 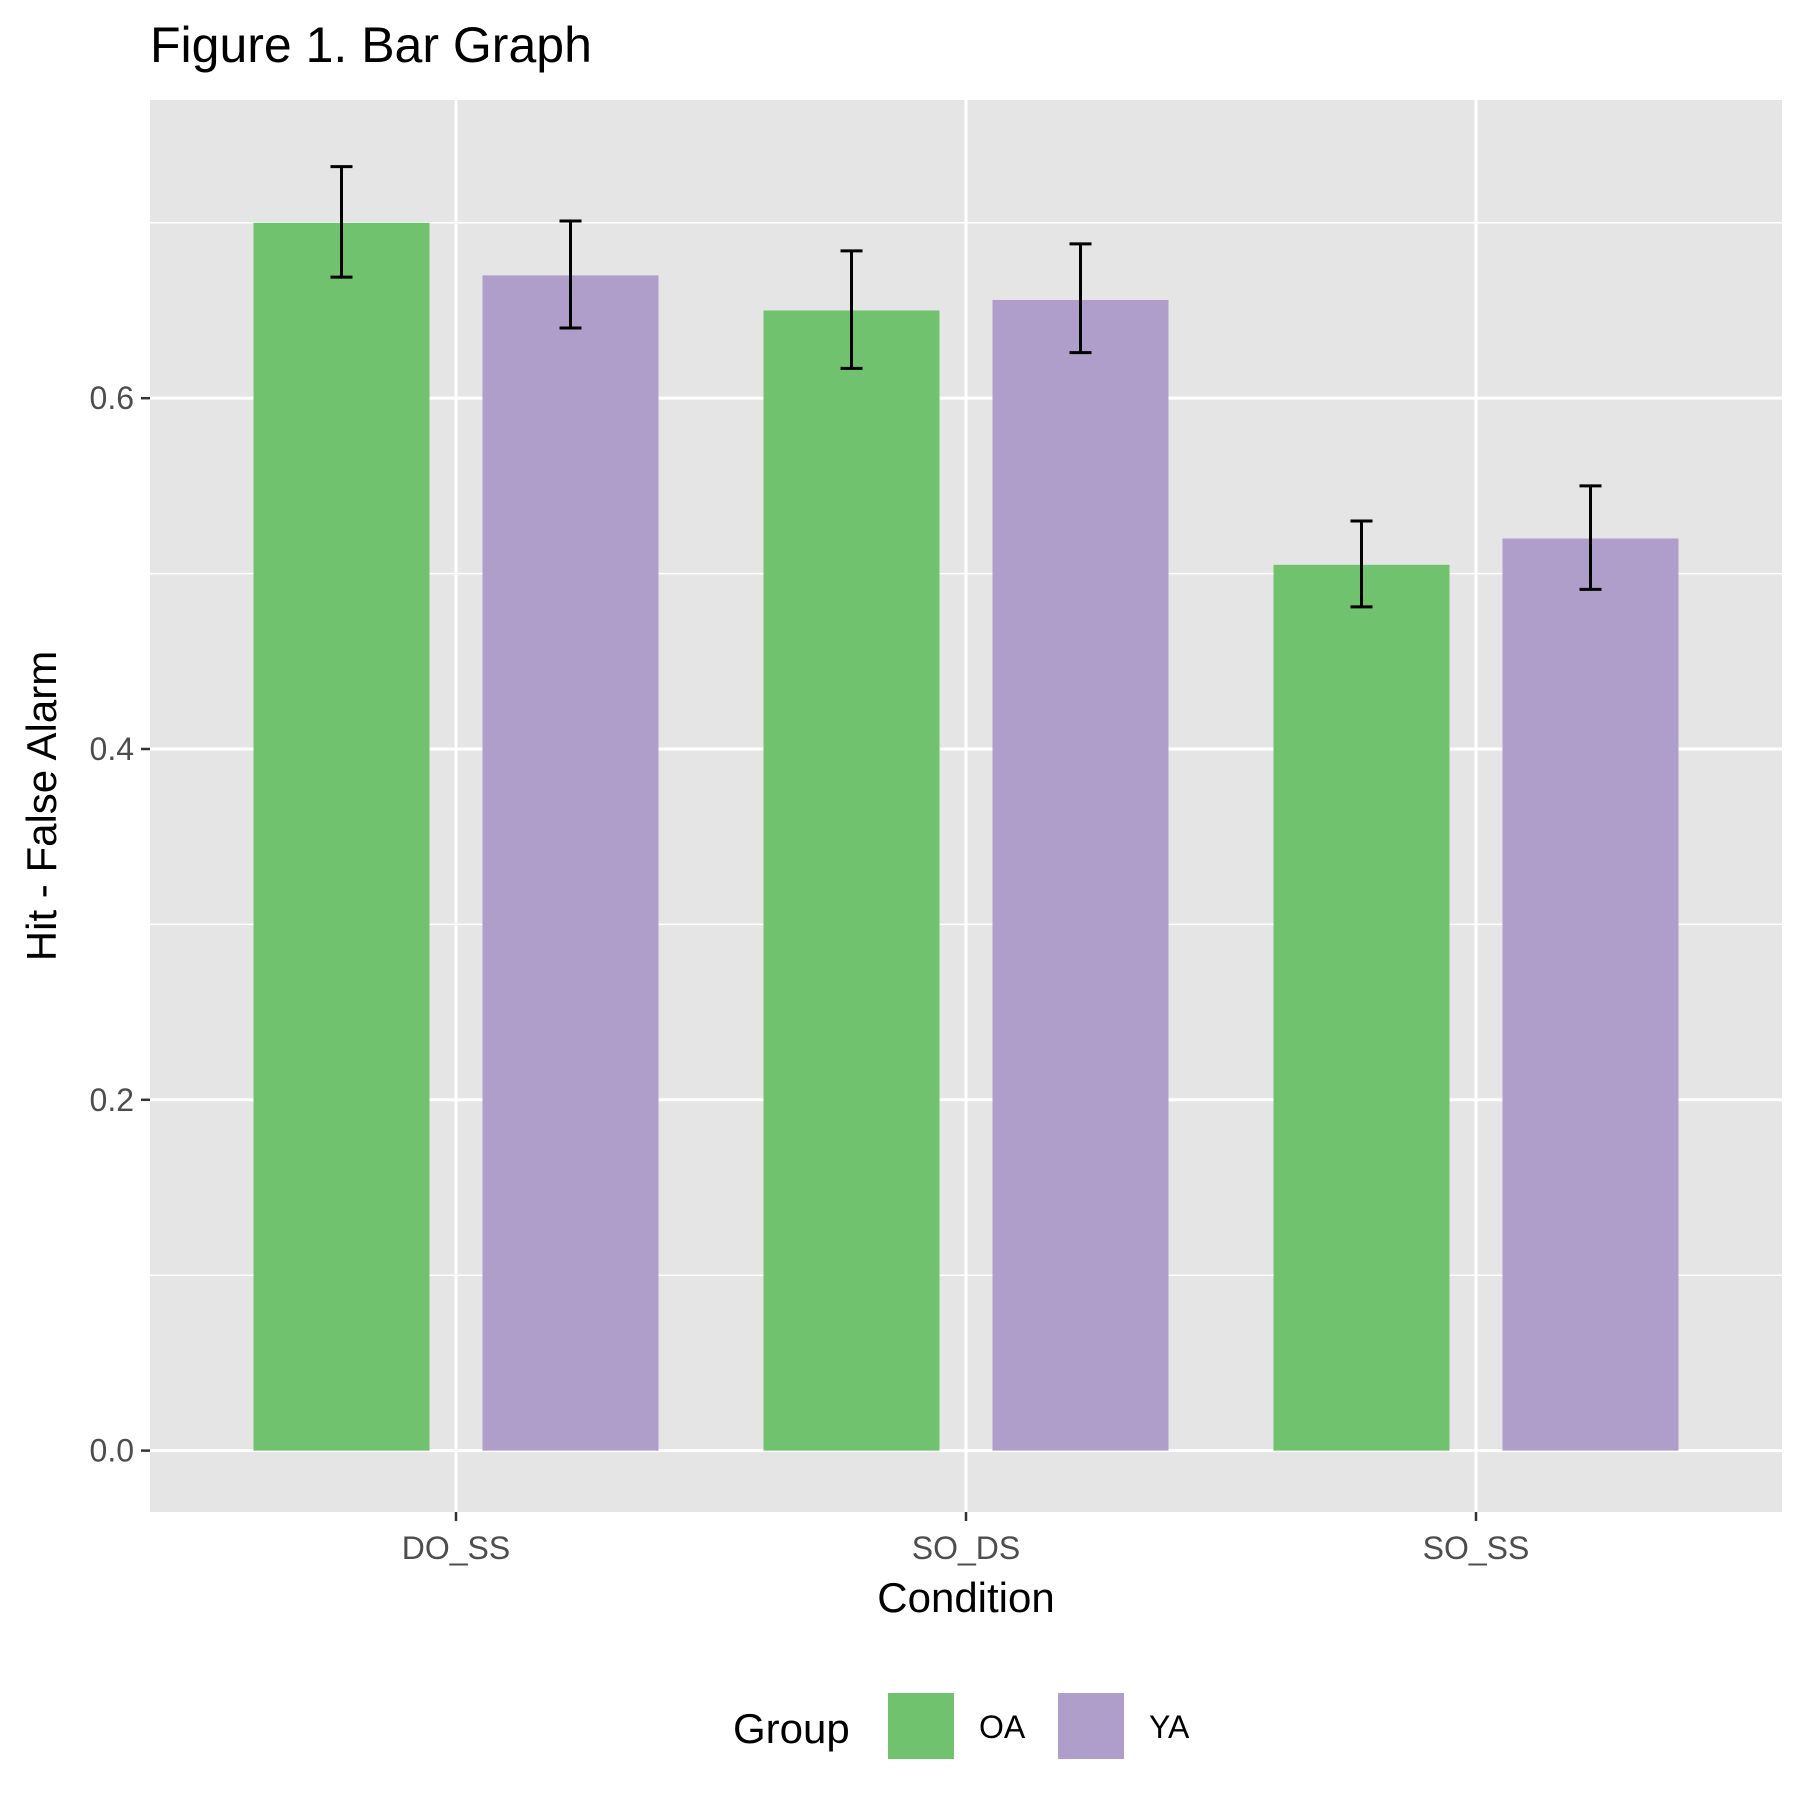 I want to click on y-axis: 0.0 0.2 0.4 0.6, so click(x=120, y=924).